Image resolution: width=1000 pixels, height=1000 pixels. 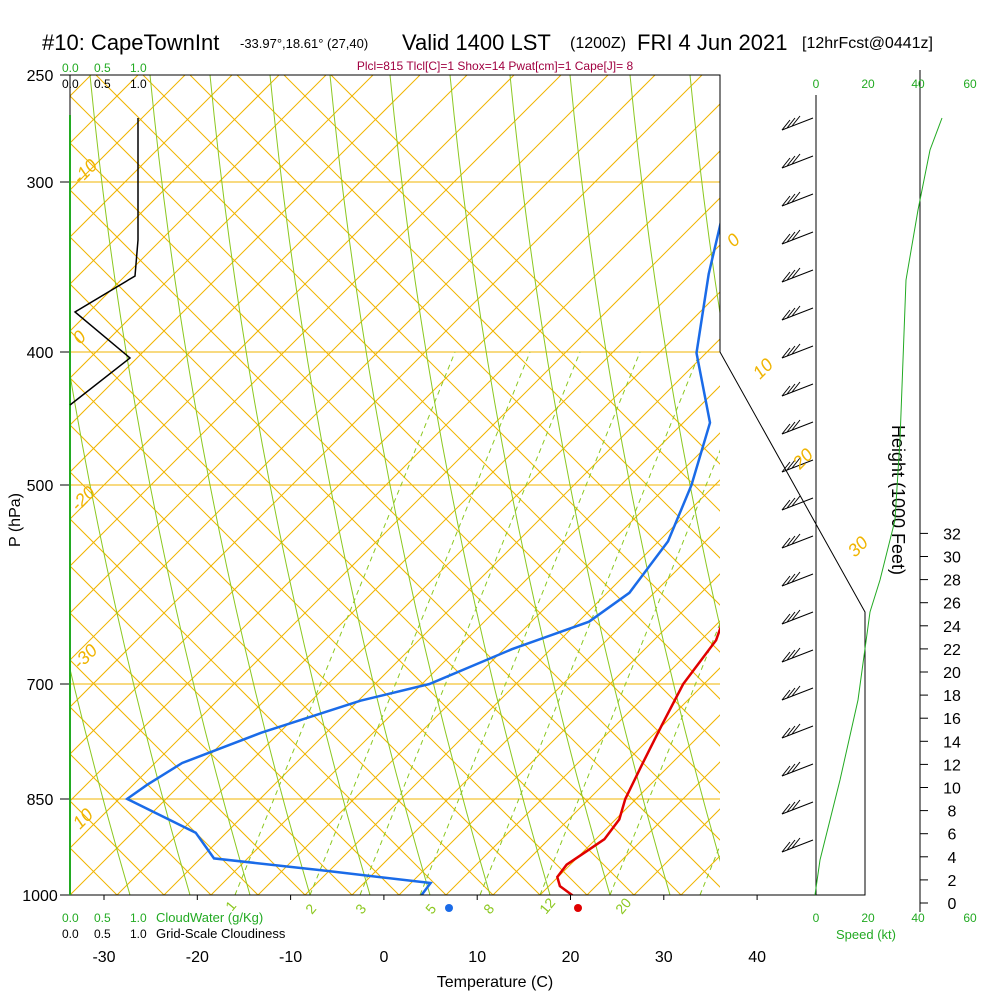 I want to click on temperature-tick-label: 10, so click(x=477, y=957).